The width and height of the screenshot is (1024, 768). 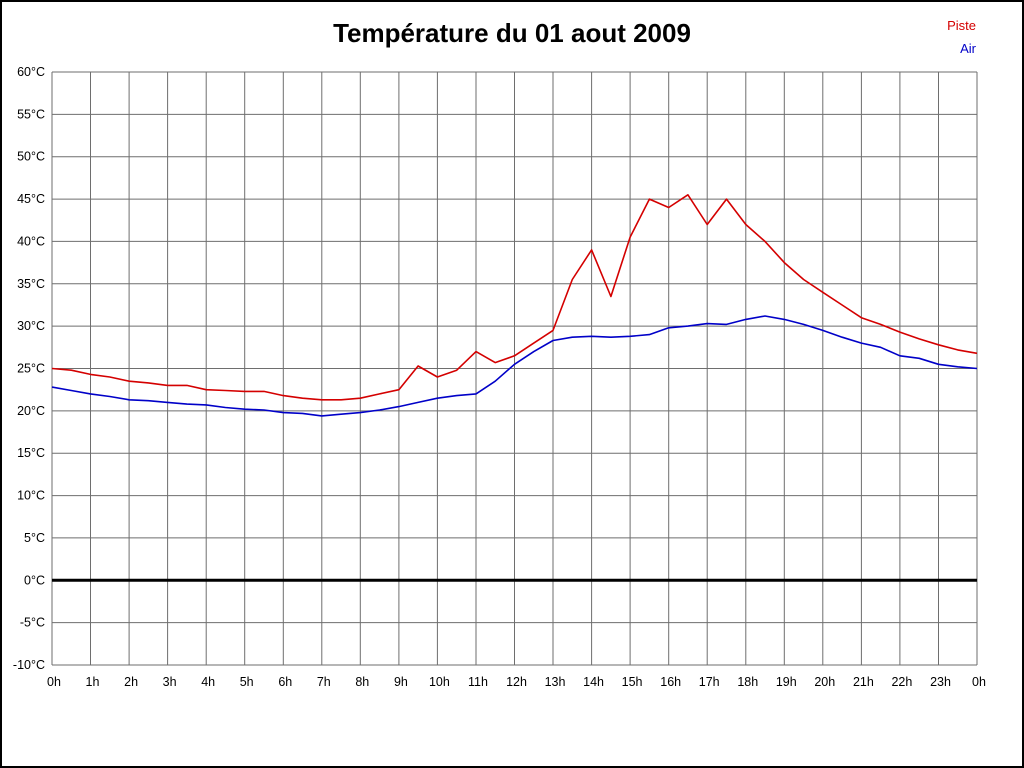 What do you see at coordinates (208, 682) in the screenshot?
I see `svg-text: 4h` at bounding box center [208, 682].